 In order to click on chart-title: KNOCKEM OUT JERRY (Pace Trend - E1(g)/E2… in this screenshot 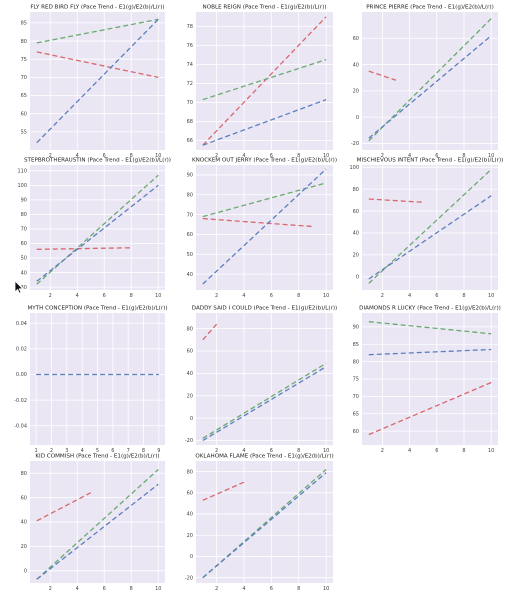, I will do `click(264, 161)`.